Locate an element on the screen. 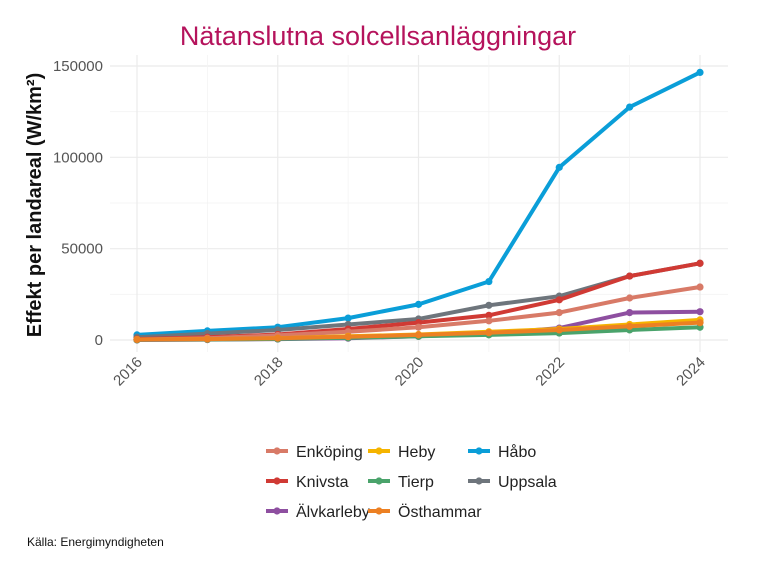 Image resolution: width=768 pixels, height=576 pixels. y-tick-label: 50000 is located at coordinates (82, 249).